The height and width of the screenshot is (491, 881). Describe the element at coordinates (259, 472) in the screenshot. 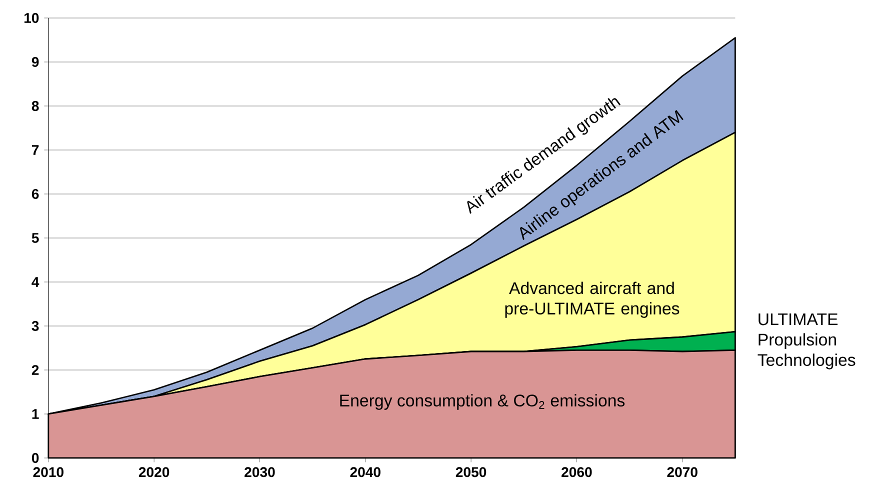

I see `x-tick-label: 2030` at that location.